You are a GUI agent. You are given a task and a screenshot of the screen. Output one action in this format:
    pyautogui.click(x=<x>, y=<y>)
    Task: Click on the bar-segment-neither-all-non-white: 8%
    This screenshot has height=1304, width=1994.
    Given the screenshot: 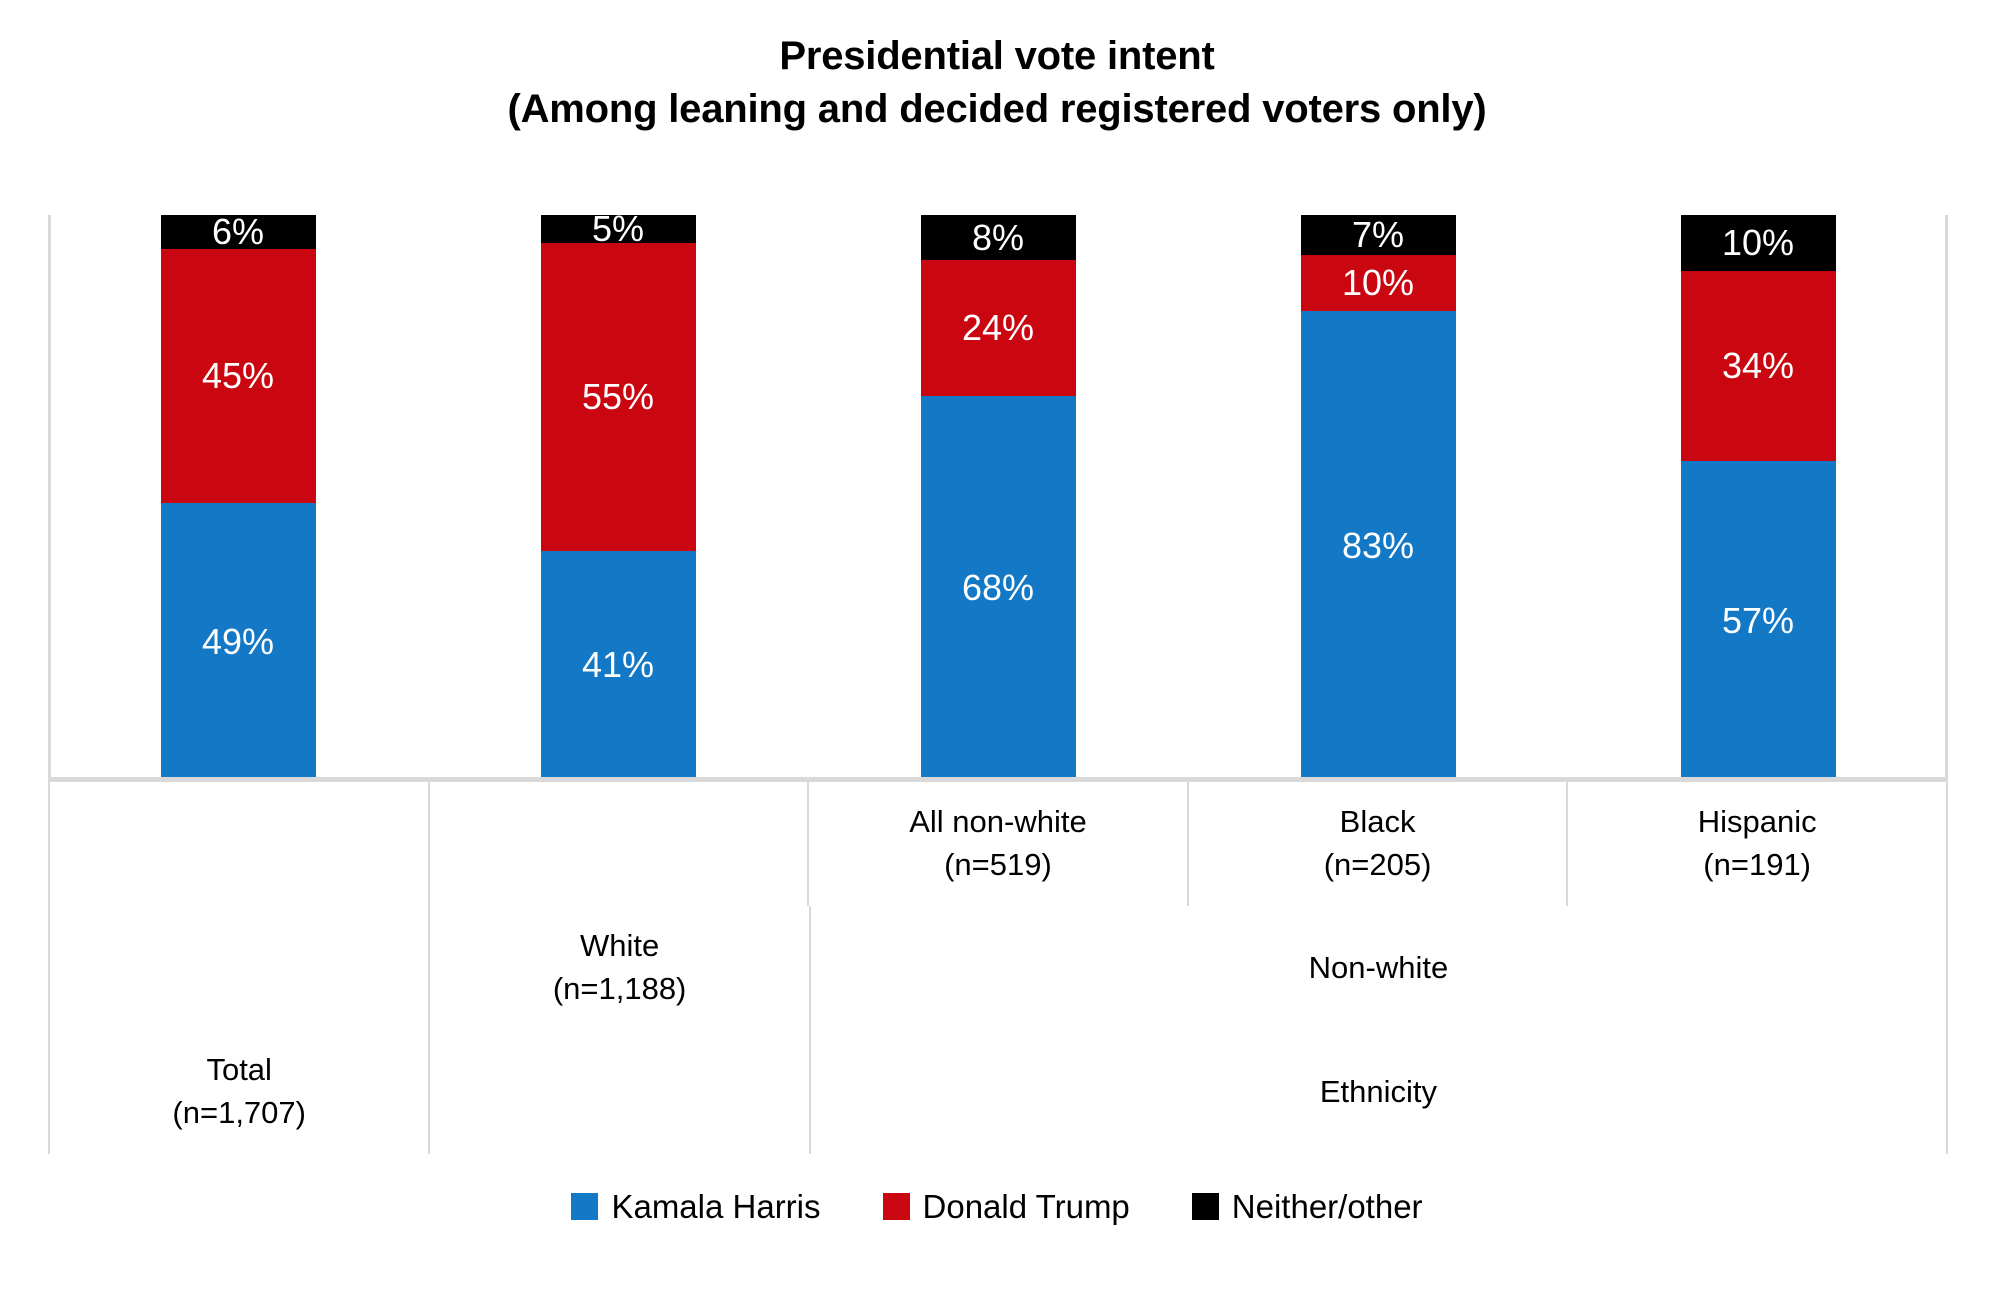 What is the action you would take?
    pyautogui.click(x=998, y=238)
    